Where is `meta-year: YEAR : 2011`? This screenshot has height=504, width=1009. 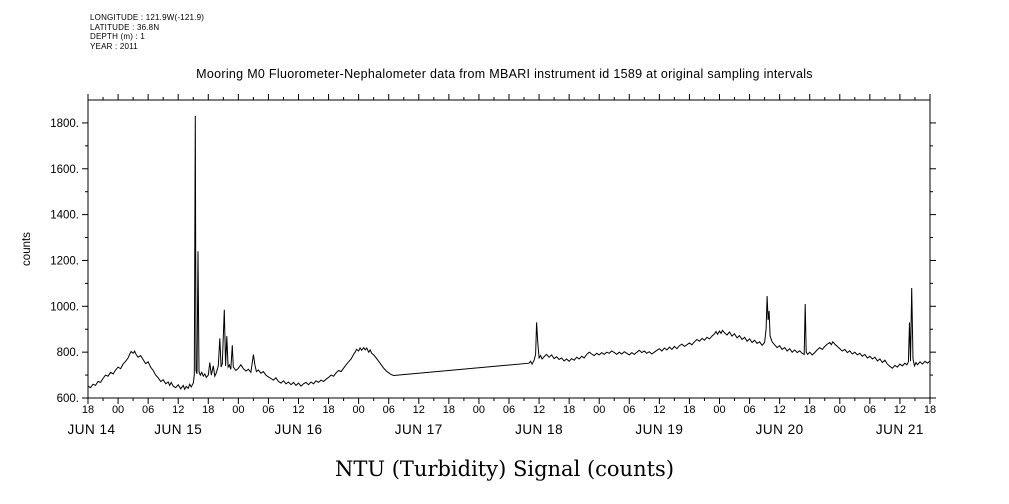
meta-year: YEAR : 2011 is located at coordinates (114, 46).